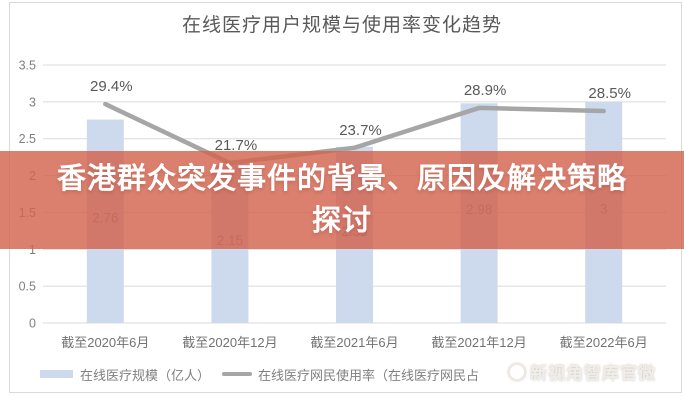 The height and width of the screenshot is (400, 684). What do you see at coordinates (32, 324) in the screenshot?
I see `y-axis-tick-label: 0` at bounding box center [32, 324].